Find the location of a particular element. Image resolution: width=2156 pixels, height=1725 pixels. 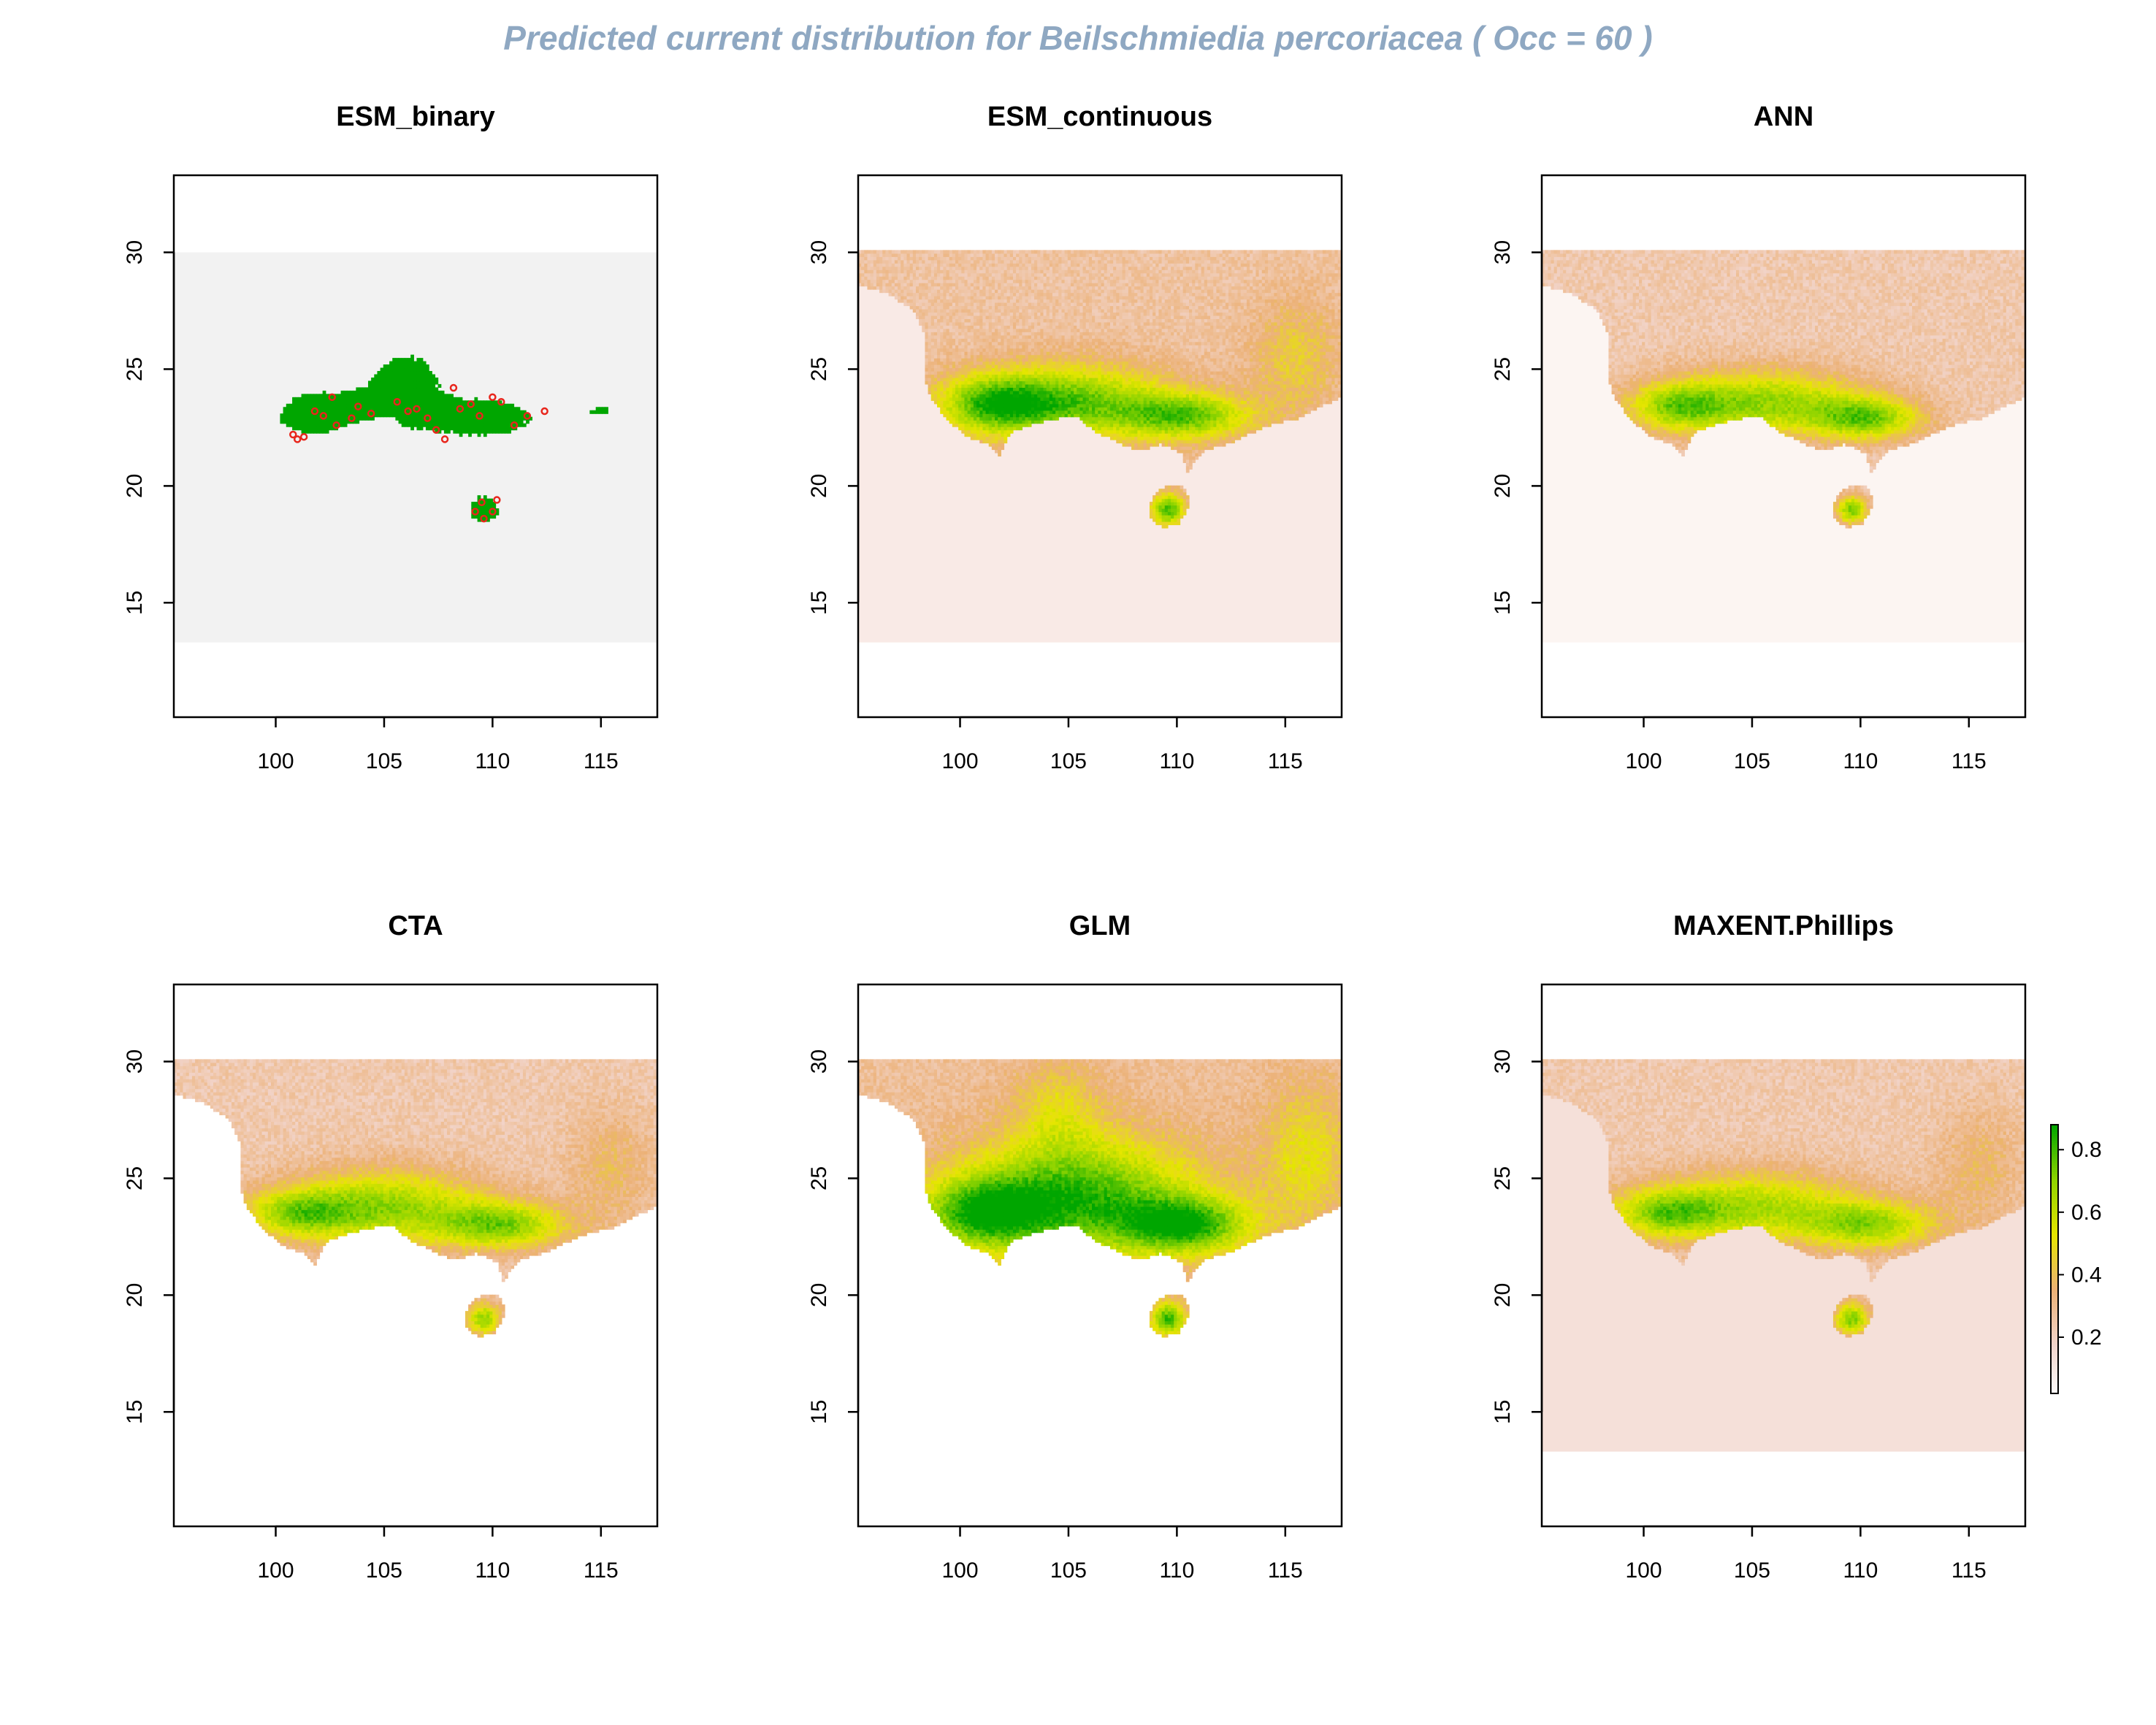

x-tick-label: 105 is located at coordinates (384, 761).